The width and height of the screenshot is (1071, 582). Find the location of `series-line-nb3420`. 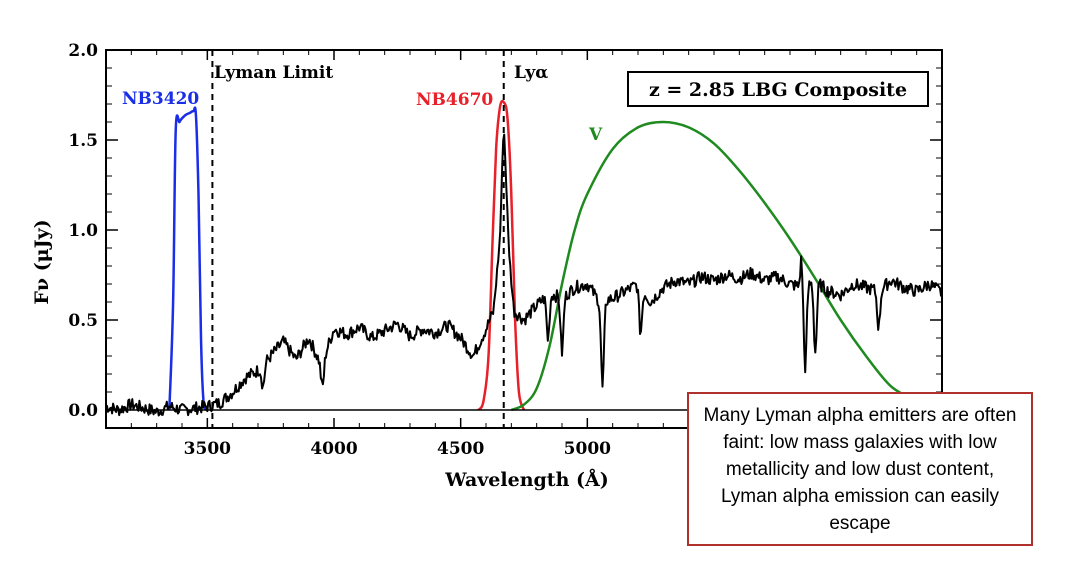

series-line-nb3420 is located at coordinates (188, 258).